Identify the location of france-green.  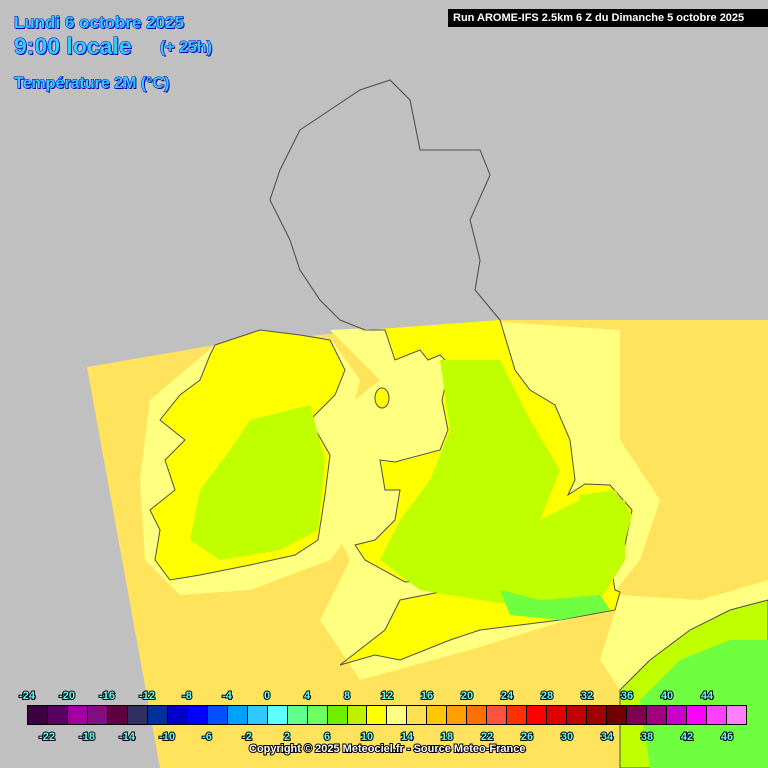
(704, 704).